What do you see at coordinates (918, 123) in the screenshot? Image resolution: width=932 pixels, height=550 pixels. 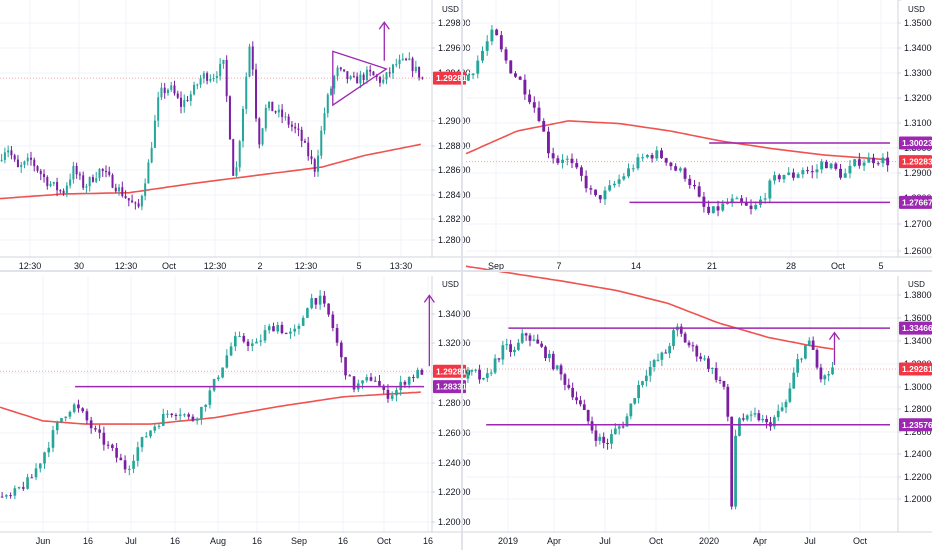 I see `price-tick-label: 1.31000` at bounding box center [918, 123].